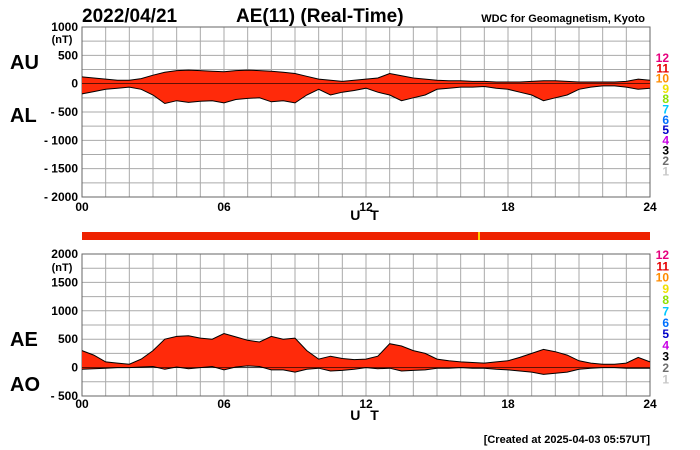  Describe the element at coordinates (320, 16) in the screenshot. I see `chart-title: AE(11) (Real-Time)` at that location.